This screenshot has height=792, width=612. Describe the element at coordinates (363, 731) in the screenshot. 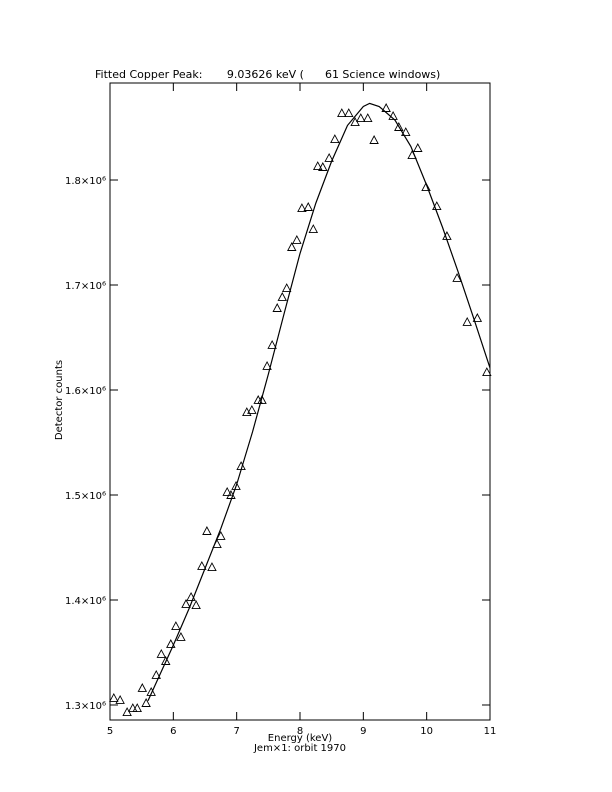

I see `x-tick-label: 9` at that location.